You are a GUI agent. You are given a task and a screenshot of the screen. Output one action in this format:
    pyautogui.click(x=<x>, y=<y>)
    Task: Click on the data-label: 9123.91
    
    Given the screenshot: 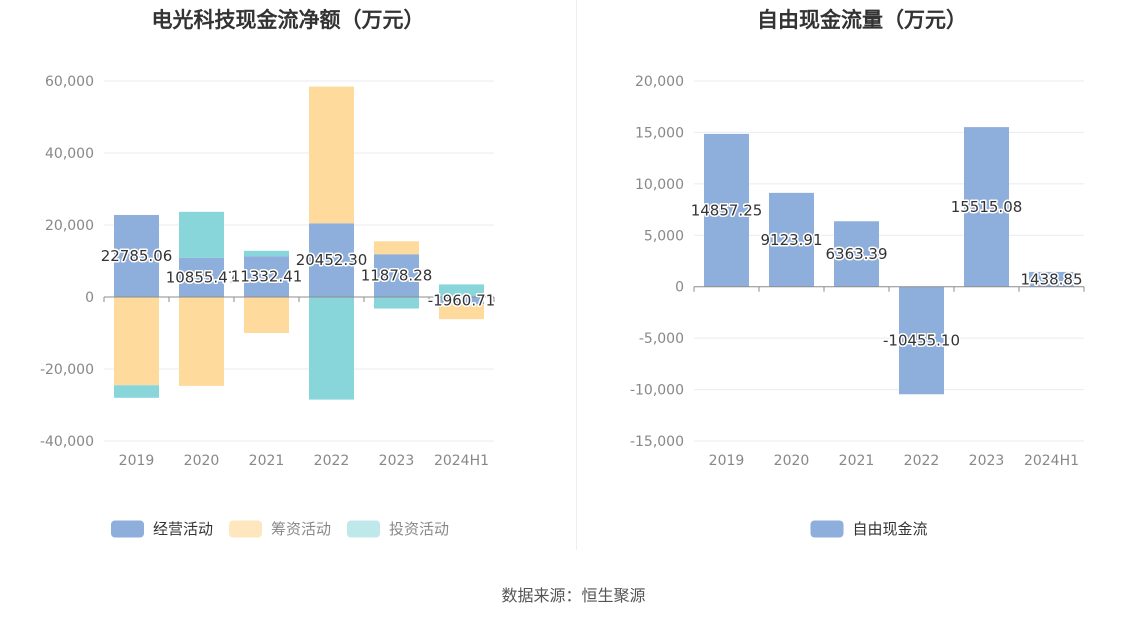 What is the action you would take?
    pyautogui.click(x=791, y=240)
    